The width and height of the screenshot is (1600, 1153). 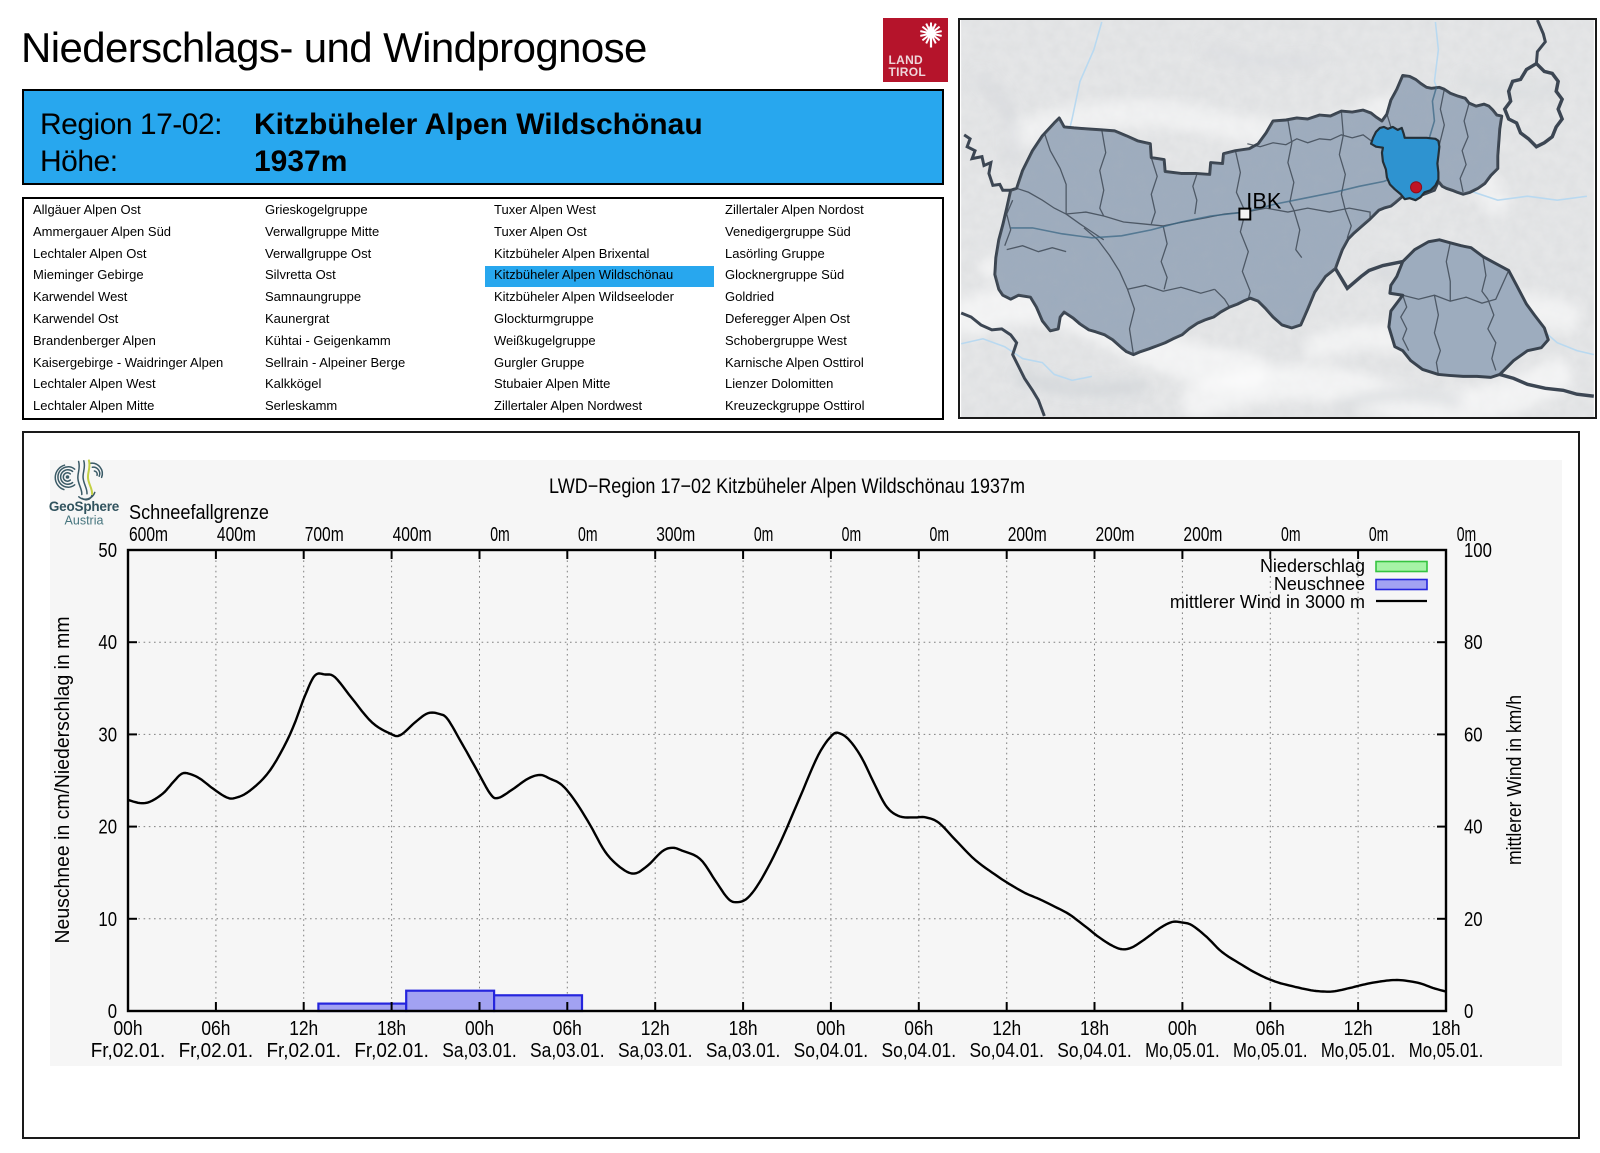 I want to click on svg-text: LAND, so click(x=906, y=60).